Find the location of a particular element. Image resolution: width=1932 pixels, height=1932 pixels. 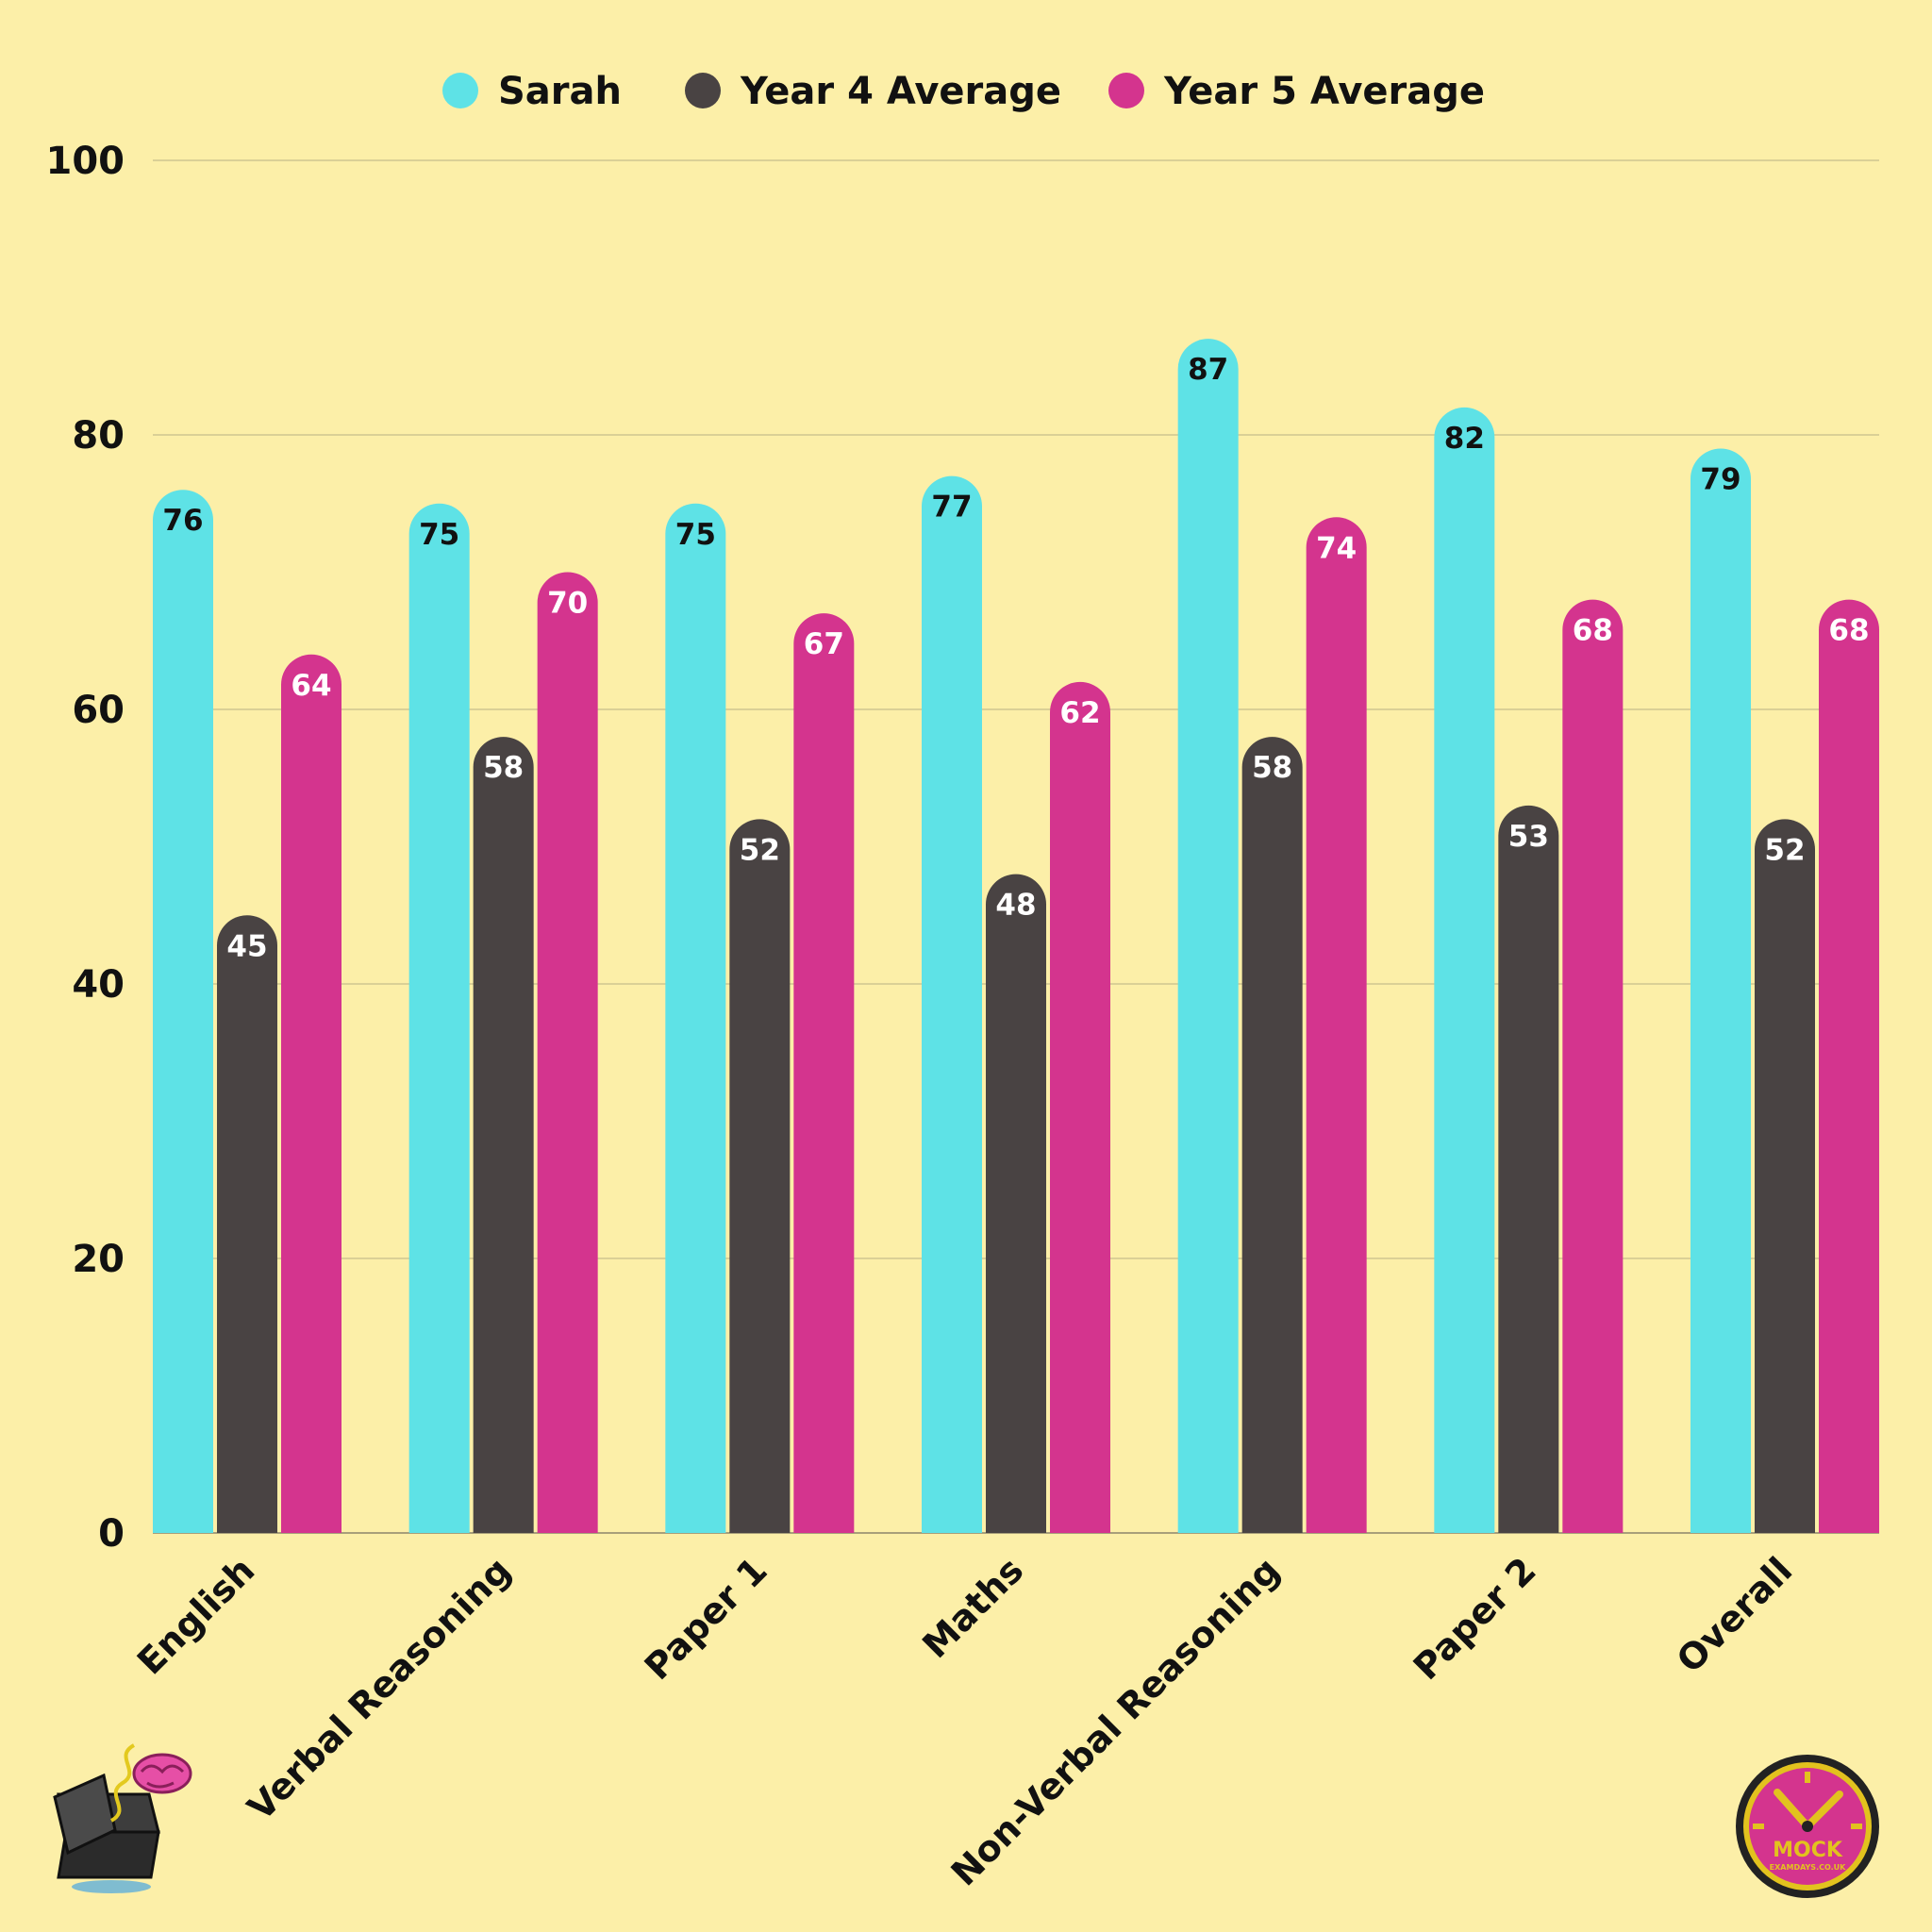

bar-maths-year-5-average is located at coordinates (1080, 1107).